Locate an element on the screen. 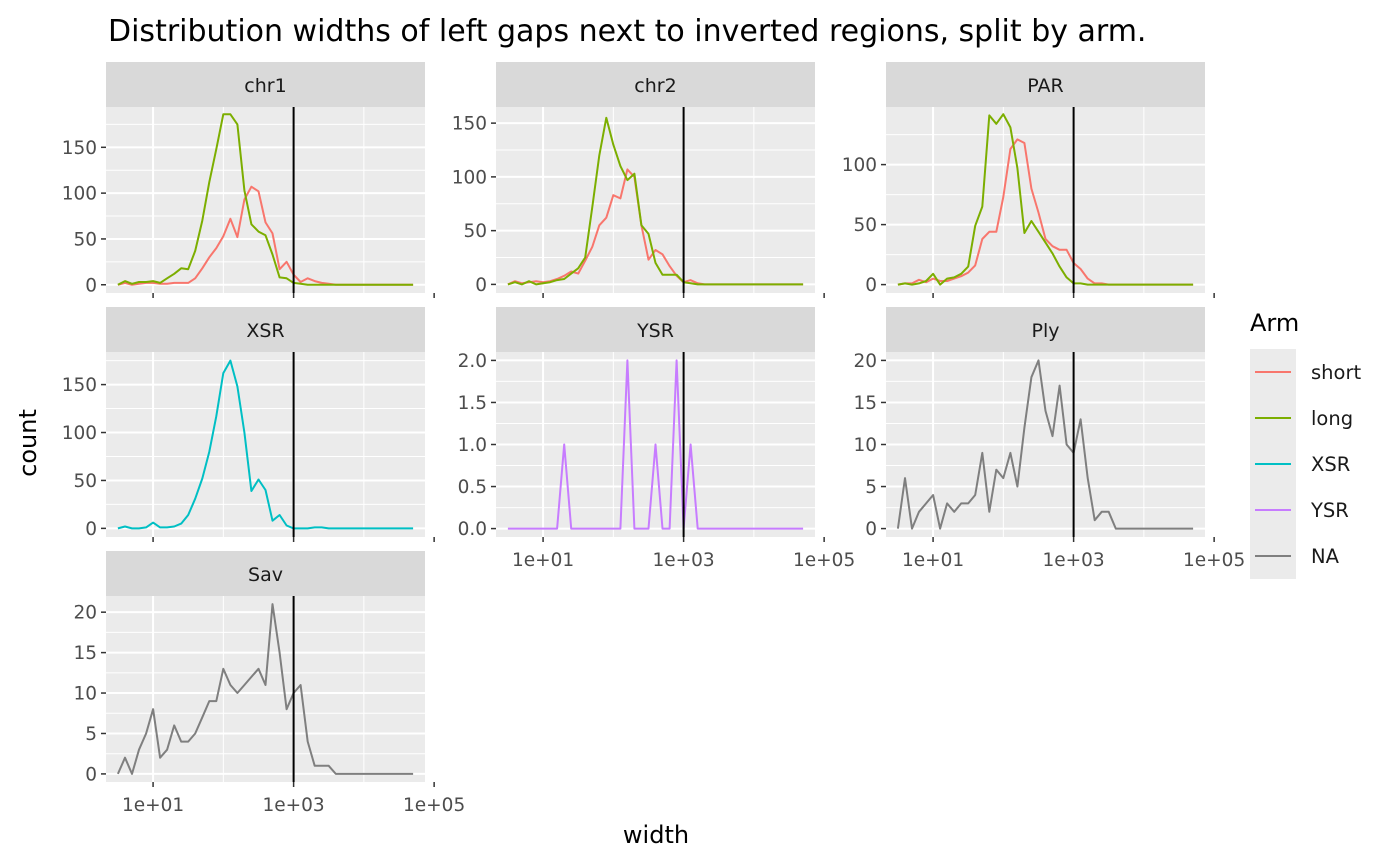 Image resolution: width=1400 pixels, height=865 pixels. facet-strip-label: YSR is located at coordinates (655, 331).